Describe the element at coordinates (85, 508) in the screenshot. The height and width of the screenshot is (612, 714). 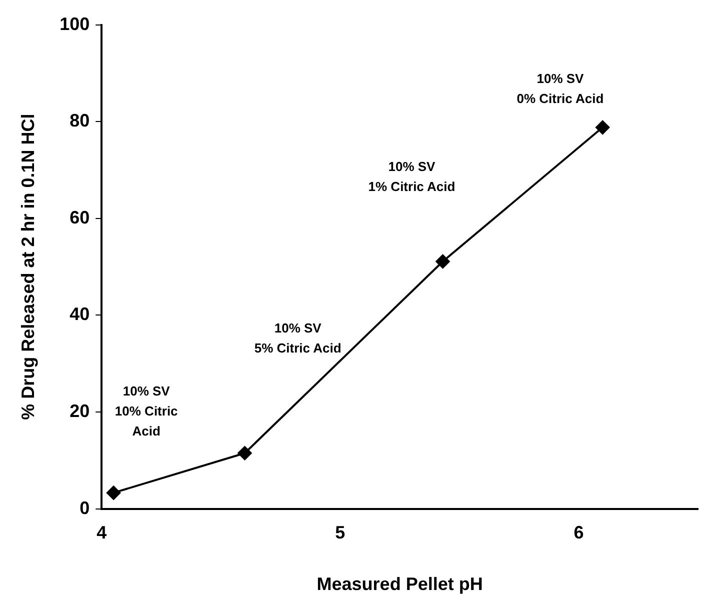
I see `y-tick-label: 0` at that location.